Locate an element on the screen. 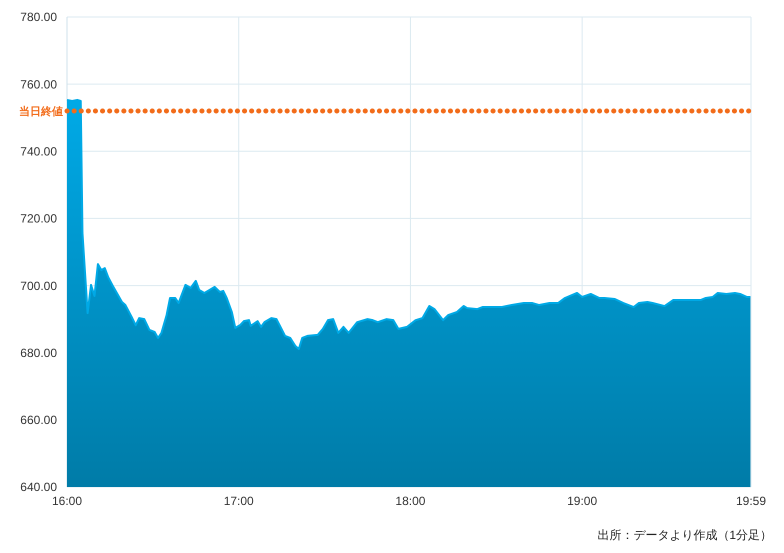 This screenshot has width=784, height=553. y-tick-label: 720.00 is located at coordinates (39, 219).